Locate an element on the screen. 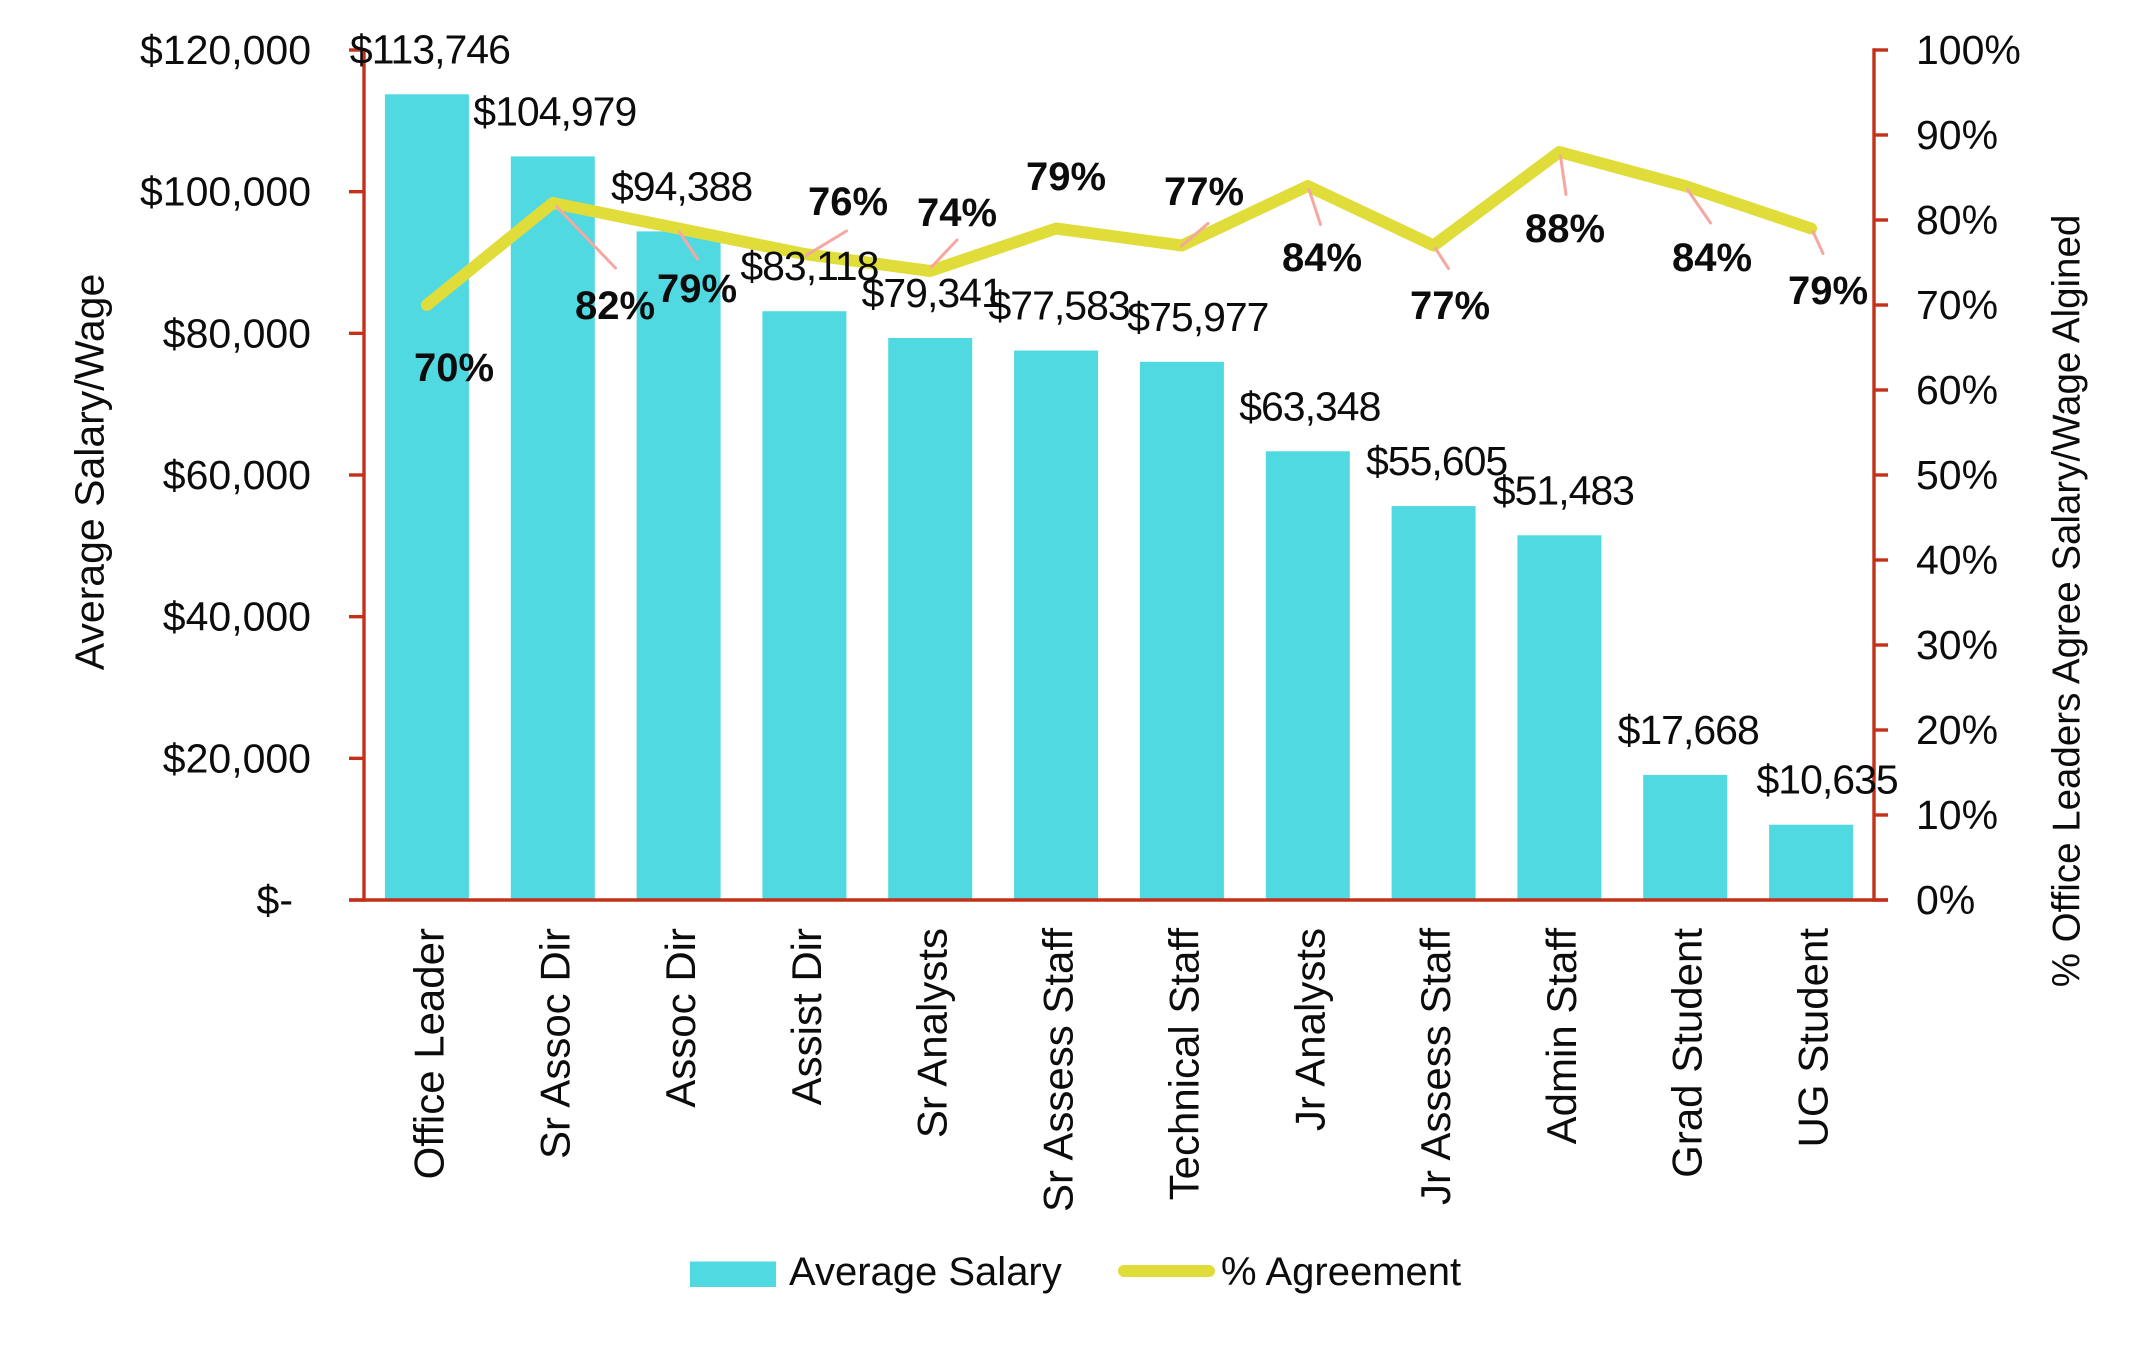  svg-text: 82% is located at coordinates (615, 306).